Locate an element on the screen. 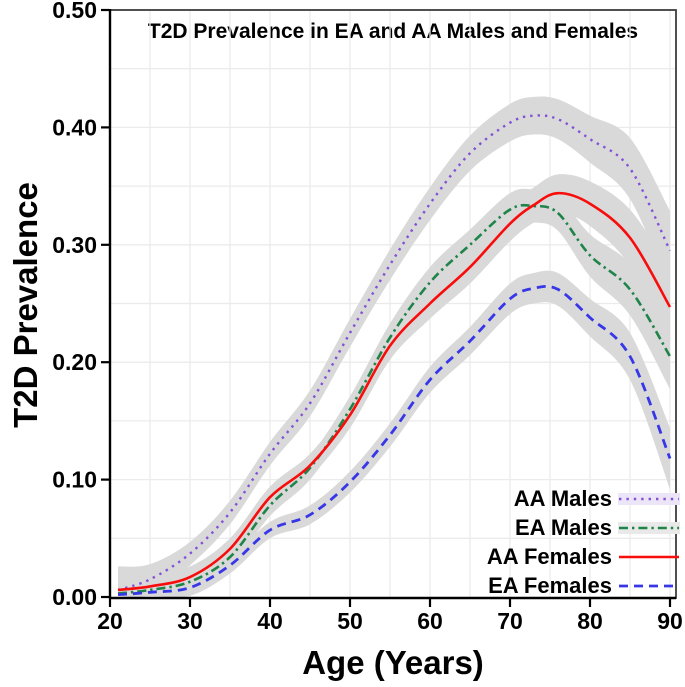  svg-text: 0.50 is located at coordinates (74, 11).